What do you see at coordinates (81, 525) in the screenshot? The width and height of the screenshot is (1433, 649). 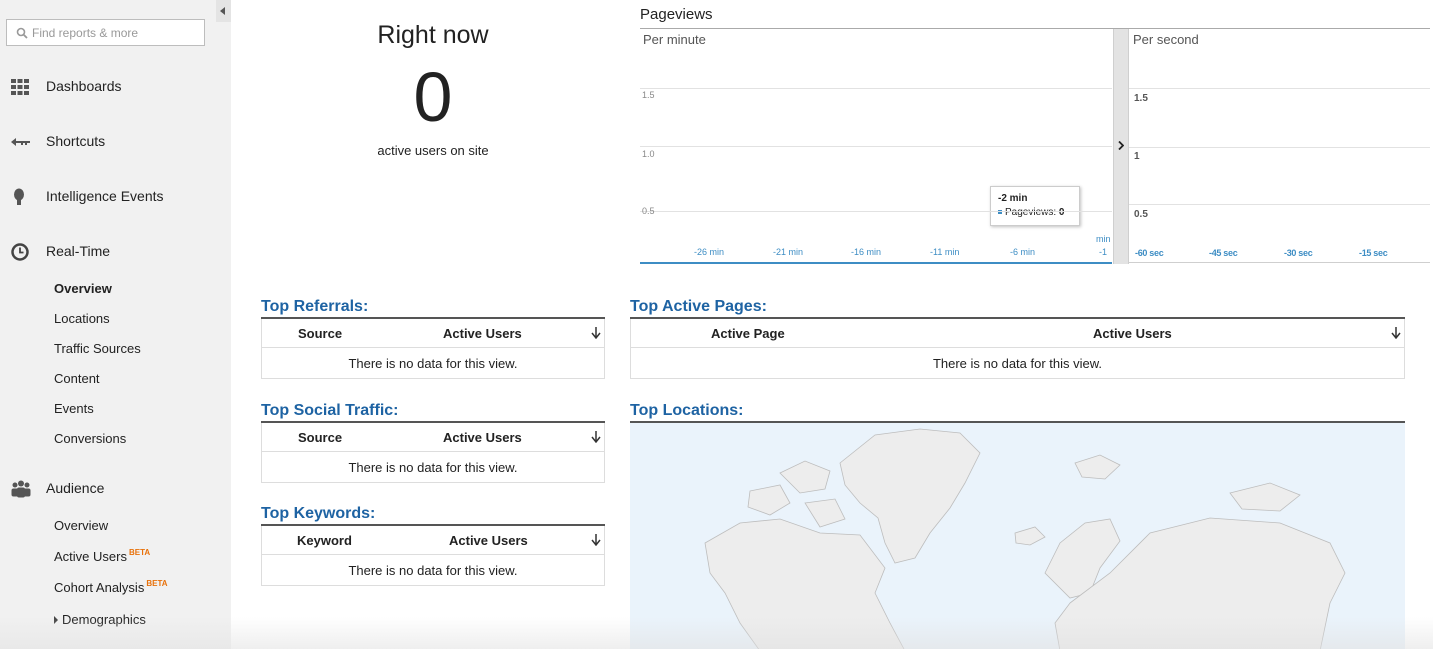 I see `nav-audience-overview: Overview` at bounding box center [81, 525].